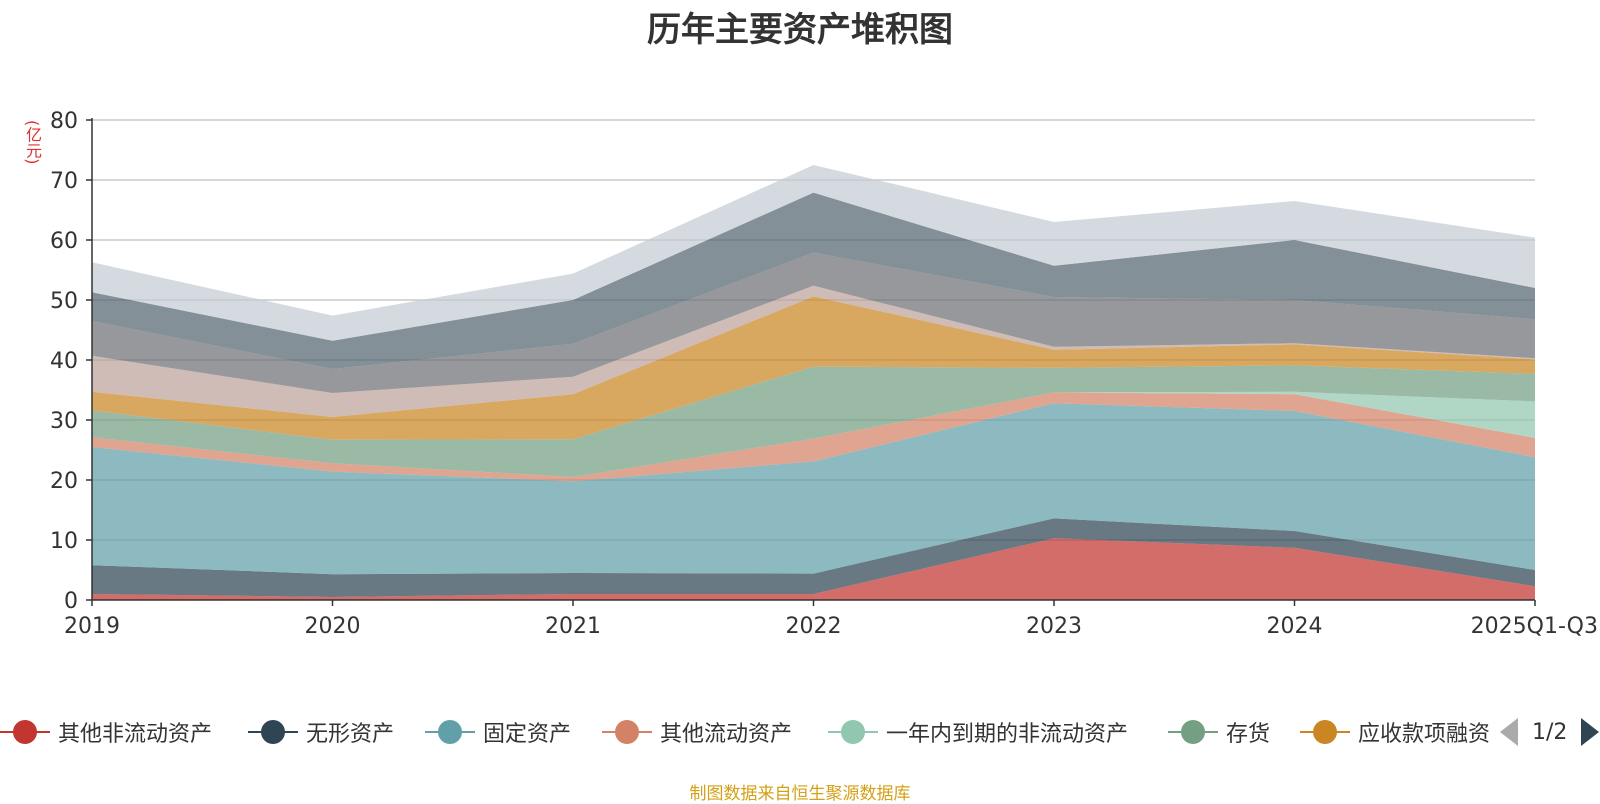 The image size is (1600, 804). What do you see at coordinates (726, 734) in the screenshot?
I see `legend-label: 其他流动资产` at bounding box center [726, 734].